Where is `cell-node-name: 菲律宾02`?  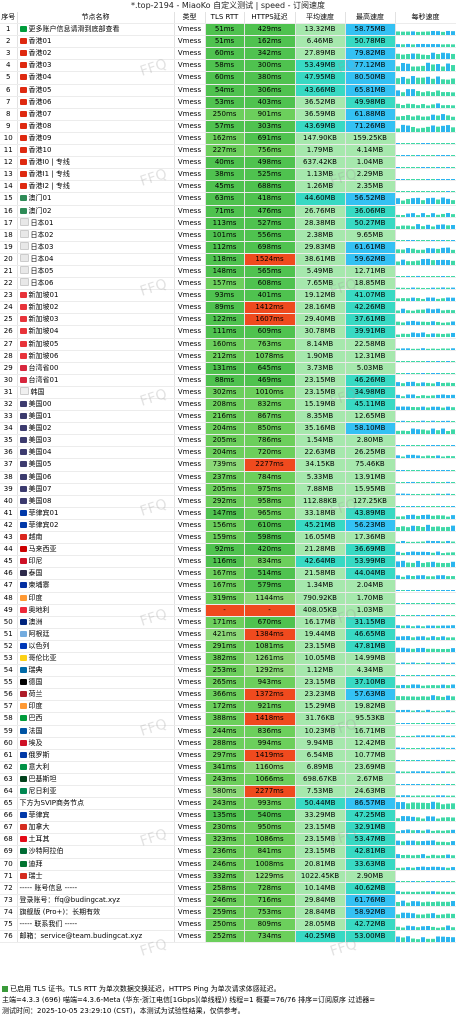
cell-node-name: 菲律宾02 is located at coordinates (96, 526).